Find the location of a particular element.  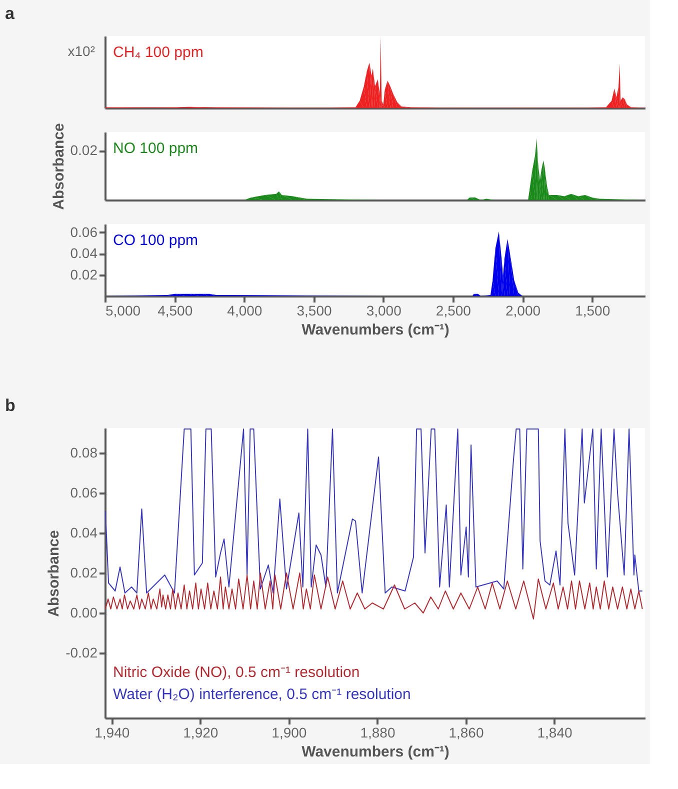

x-tick-label: 1,880 is located at coordinates (378, 732).